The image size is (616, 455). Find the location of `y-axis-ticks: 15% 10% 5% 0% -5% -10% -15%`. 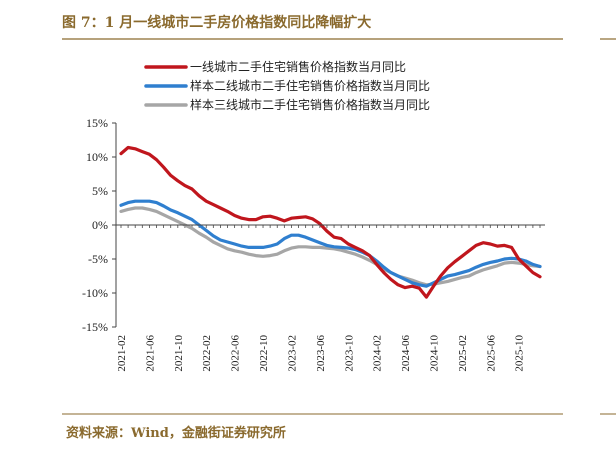

y-axis-ticks: 15% 10% 5% 0% -5% -10% -15% is located at coordinates (99, 225).